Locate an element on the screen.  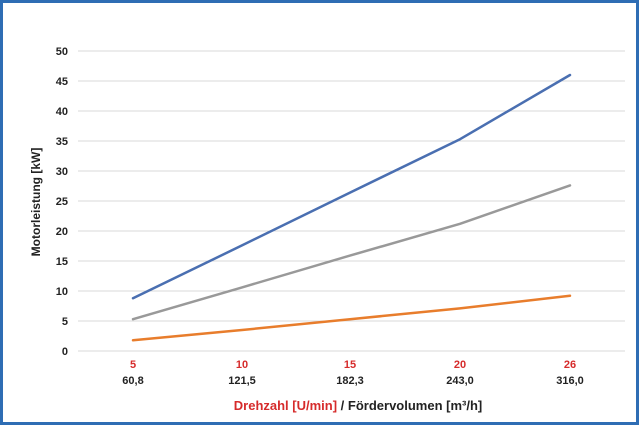
y-tick-label-15: 15 is located at coordinates (62, 262).